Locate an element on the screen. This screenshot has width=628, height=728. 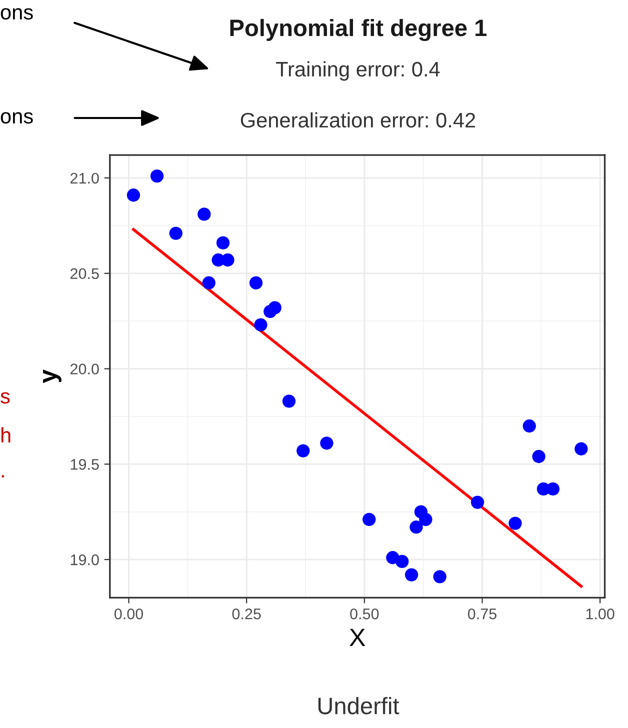
text: Generalization error: 0.42 is located at coordinates (358, 120).